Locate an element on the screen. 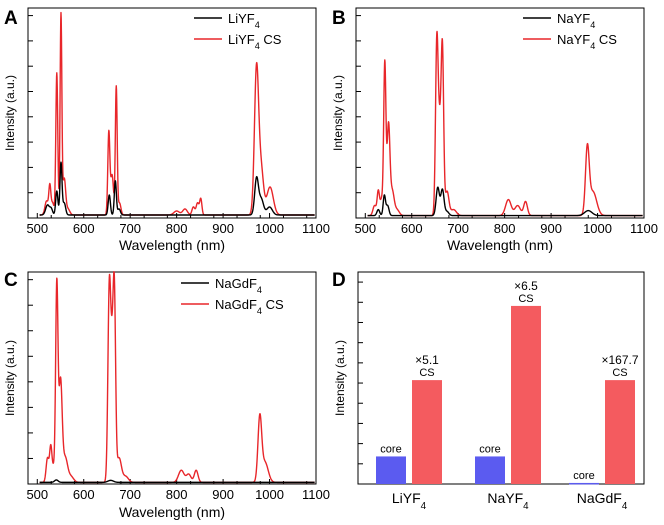  x-tick-labels-b: 500 600 700 800 900 1000 1100 is located at coordinates (506, 228).